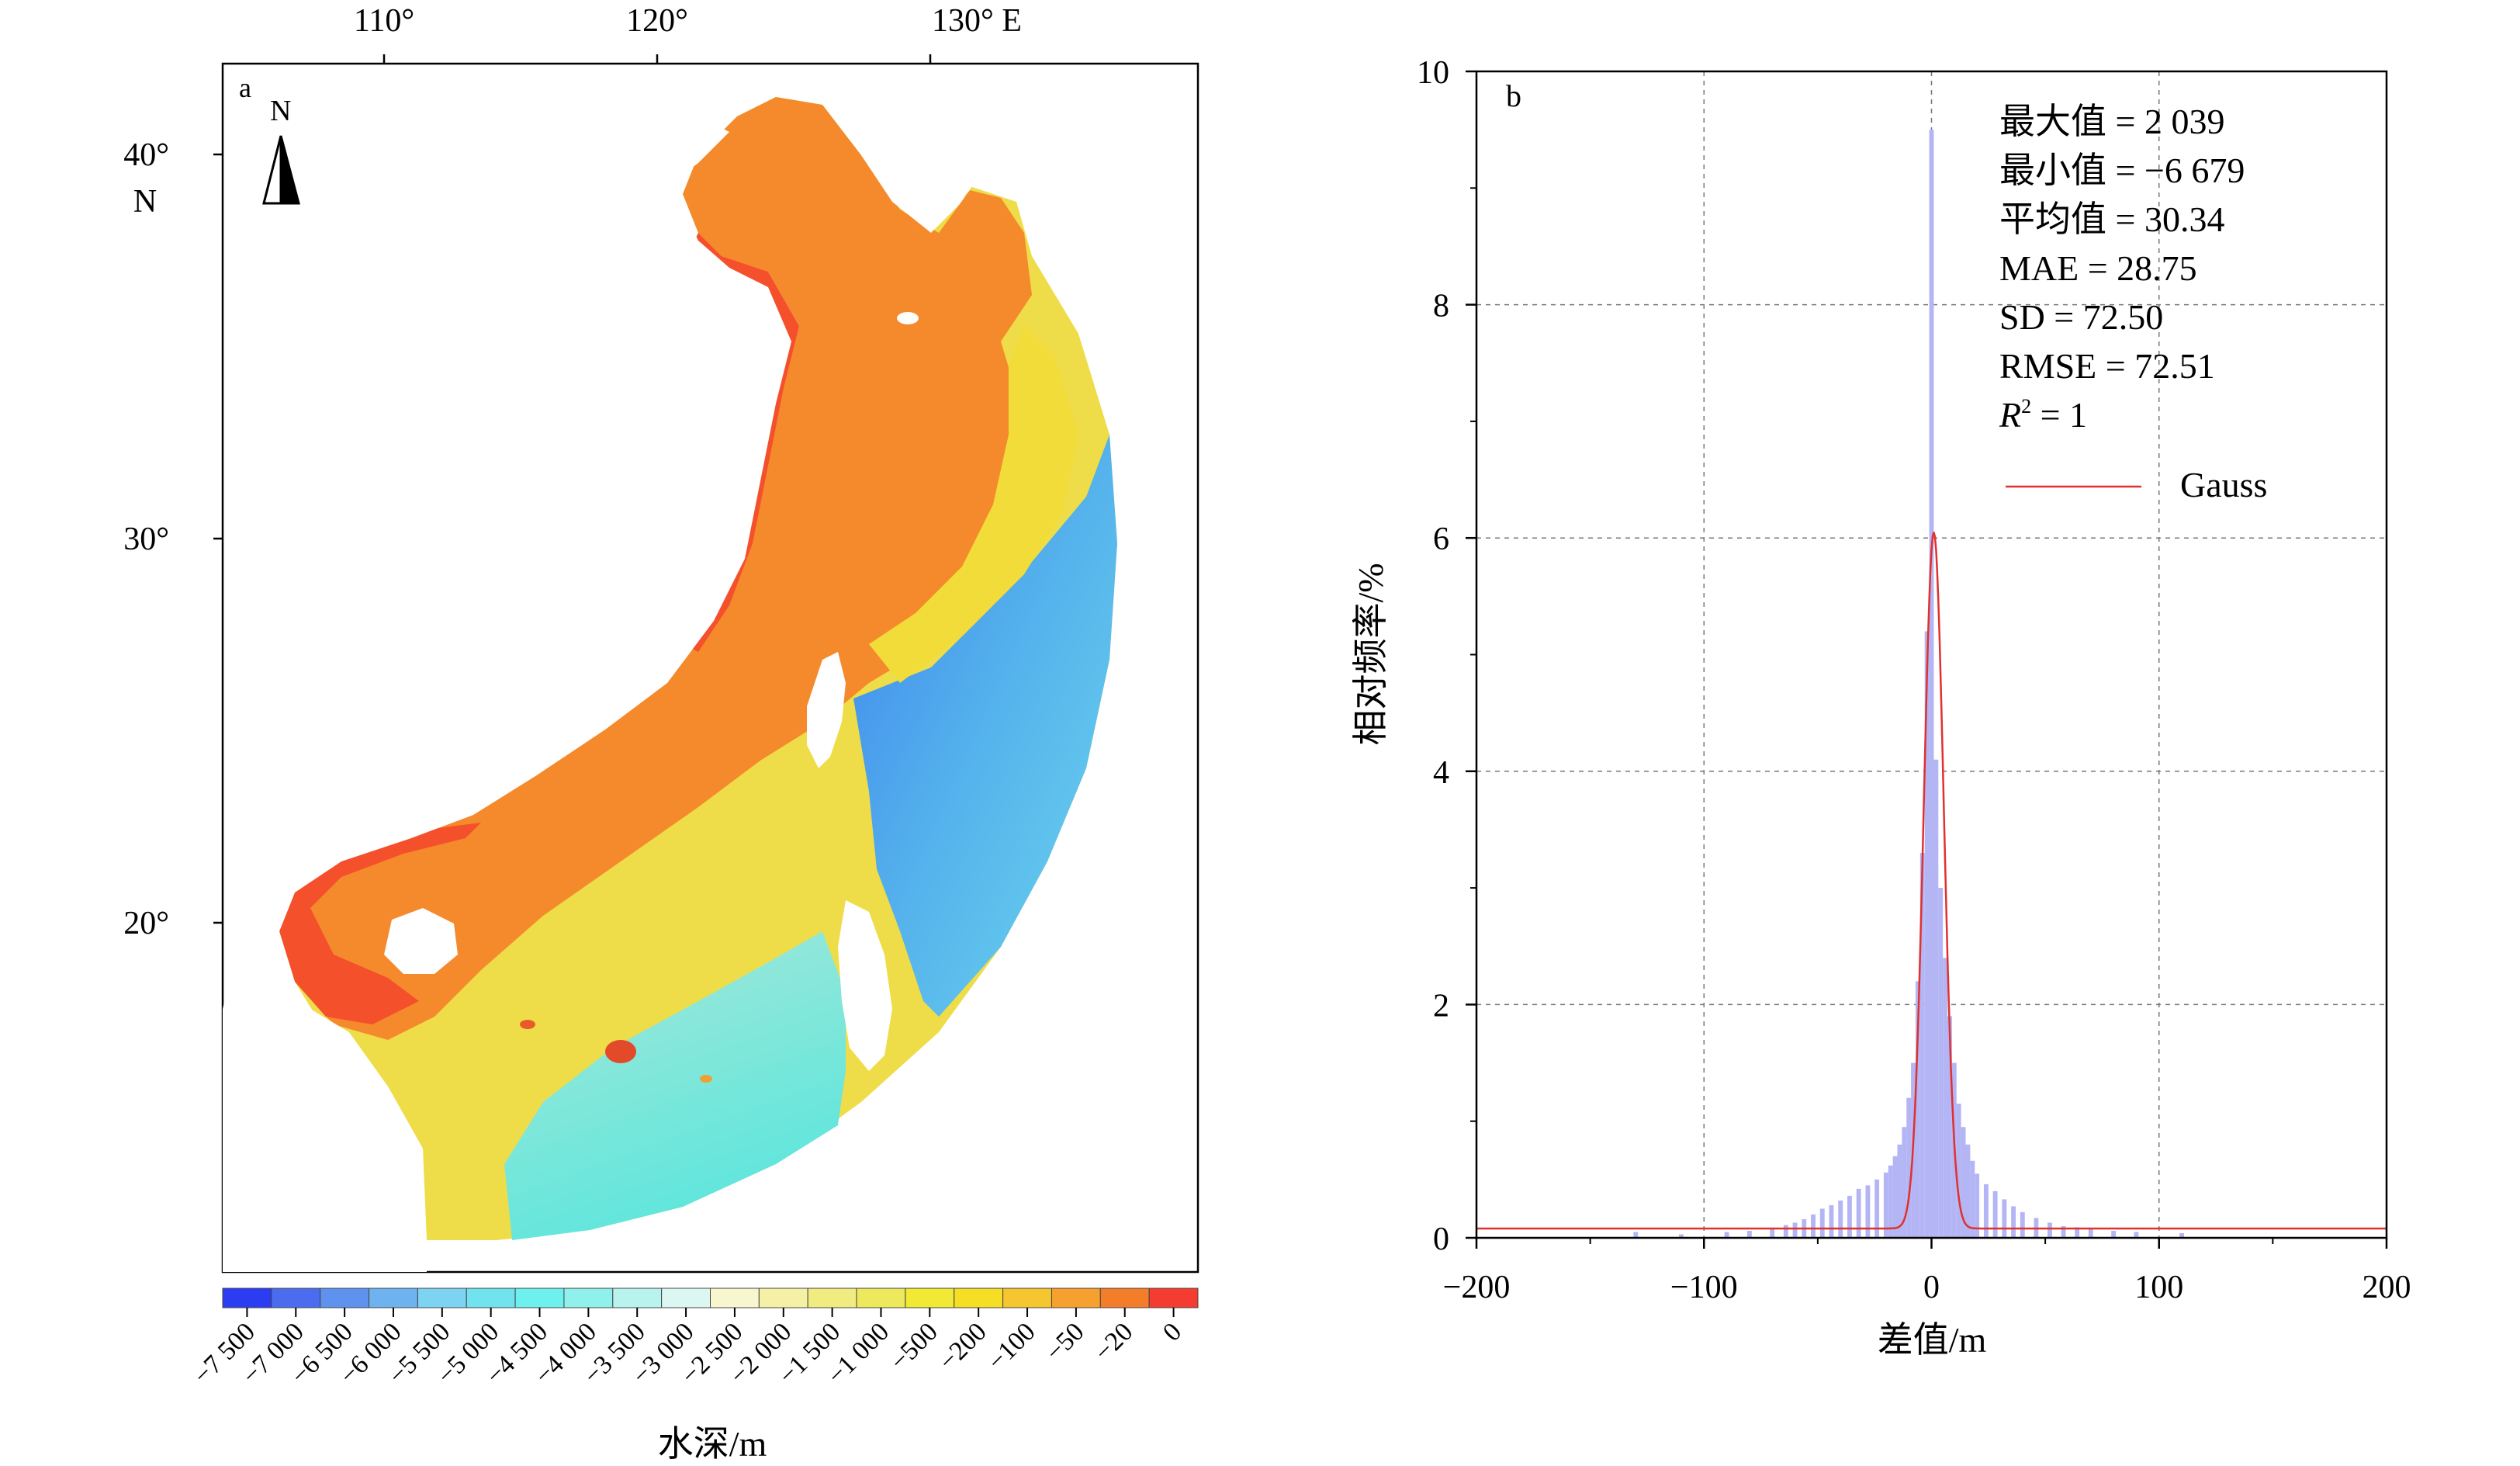 The width and height of the screenshot is (2520, 1466). What do you see at coordinates (712, 1444) in the screenshot?
I see `colorbar-title: 水深/m` at bounding box center [712, 1444].